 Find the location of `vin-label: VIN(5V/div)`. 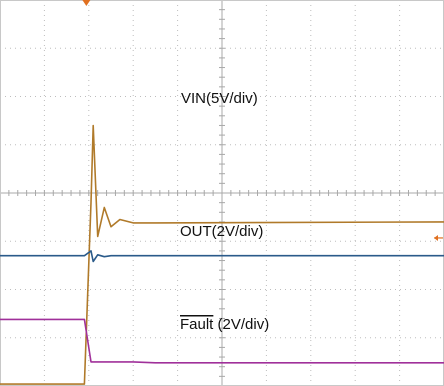

vin-label: VIN(5V/div) is located at coordinates (219, 98).